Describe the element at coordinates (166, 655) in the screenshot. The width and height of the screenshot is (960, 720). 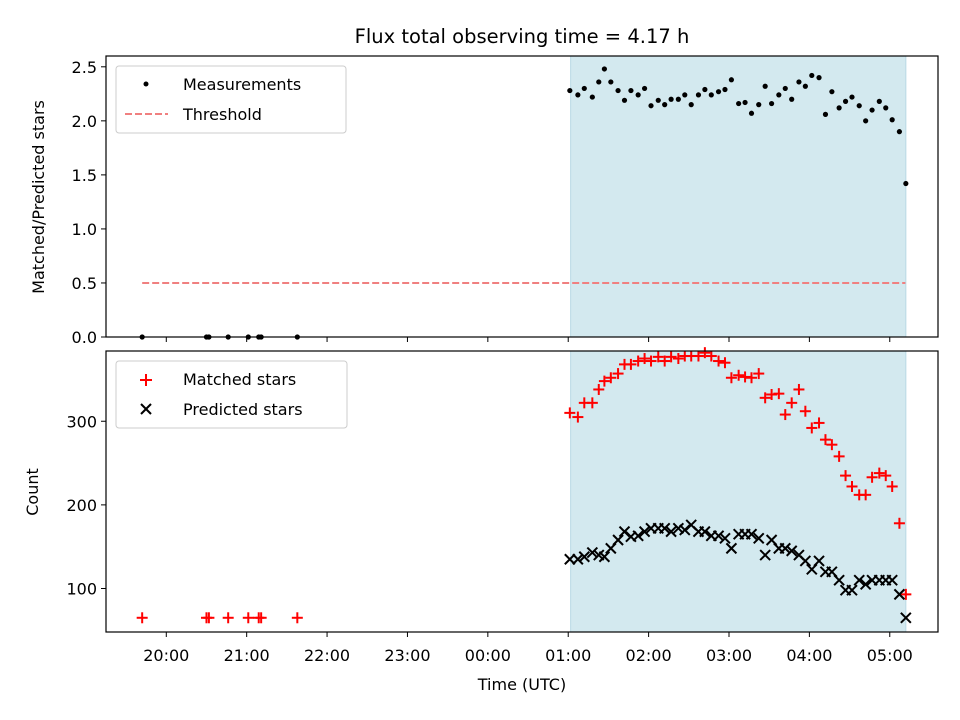
I see `x-tick-label: 20:00` at that location.